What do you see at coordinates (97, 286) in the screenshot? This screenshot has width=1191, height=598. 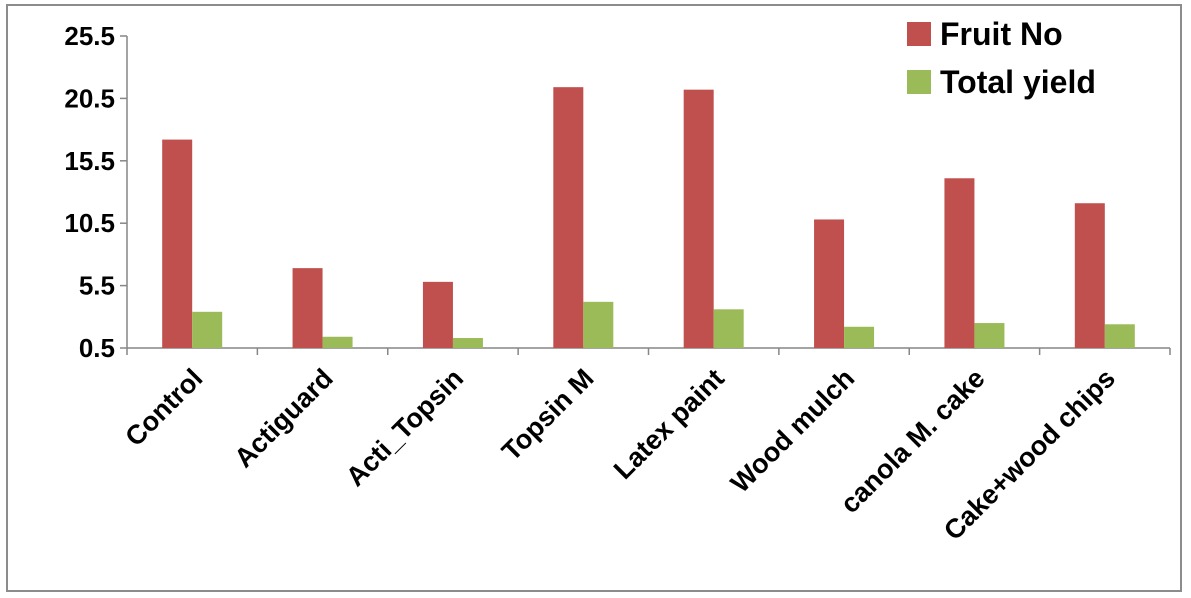 I see `y-tick-label: 5.5` at bounding box center [97, 286].